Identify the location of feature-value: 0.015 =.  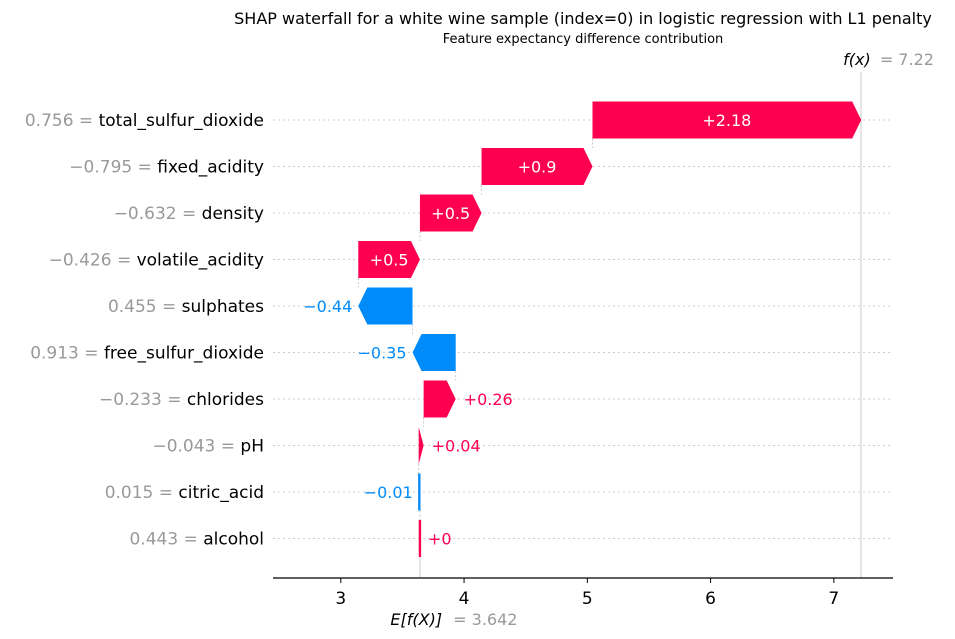
(142, 493).